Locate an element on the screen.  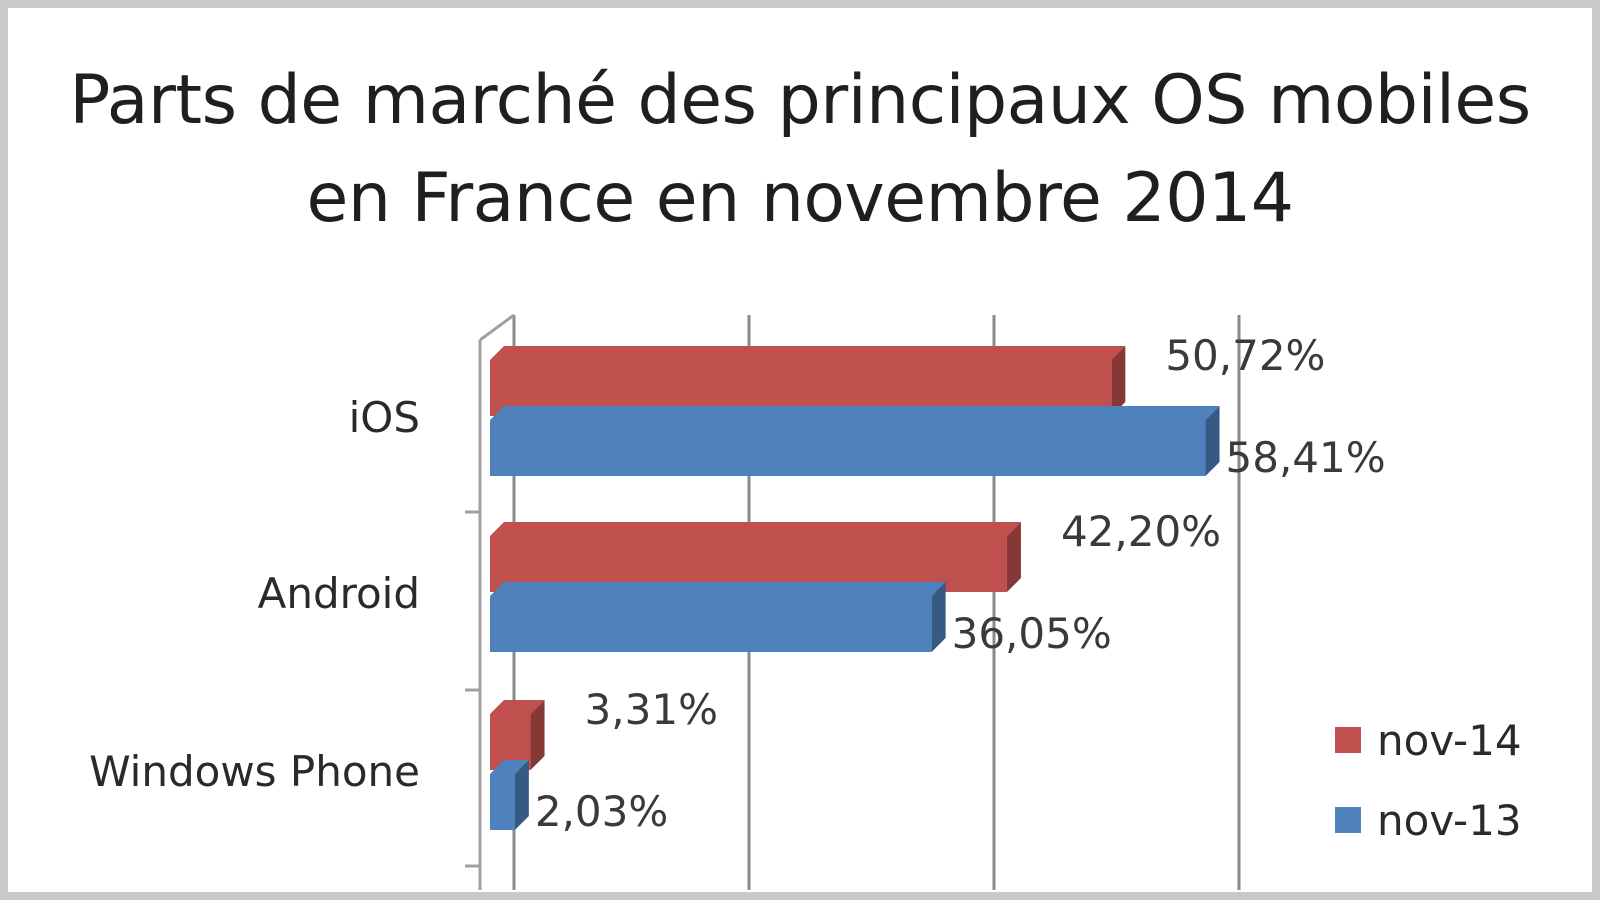
y-axis-cap is located at coordinates (497, 327).